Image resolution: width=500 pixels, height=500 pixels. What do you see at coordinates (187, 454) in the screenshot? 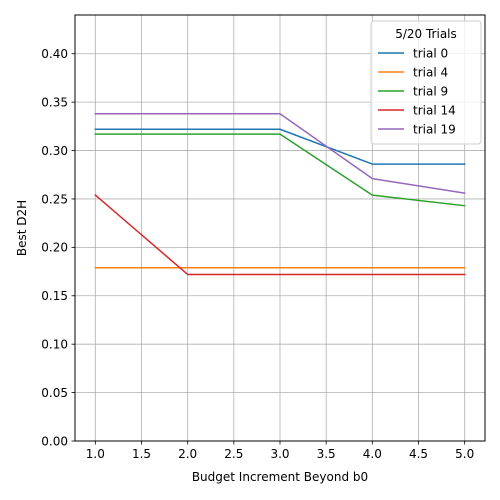
I see `x-tick-label: 2.0` at bounding box center [187, 454].